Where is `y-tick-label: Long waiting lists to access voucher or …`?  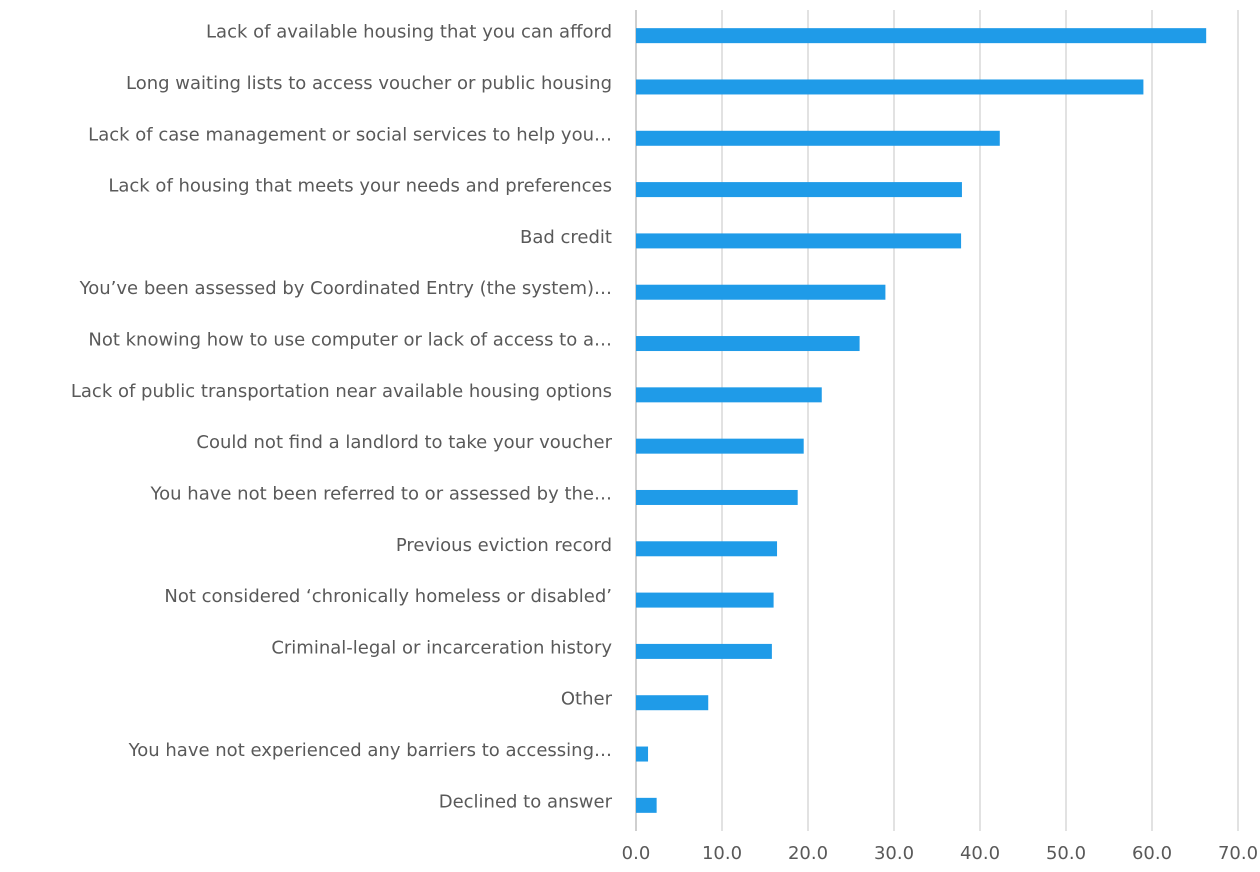 y-tick-label: Long waiting lists to access voucher or … is located at coordinates (369, 83).